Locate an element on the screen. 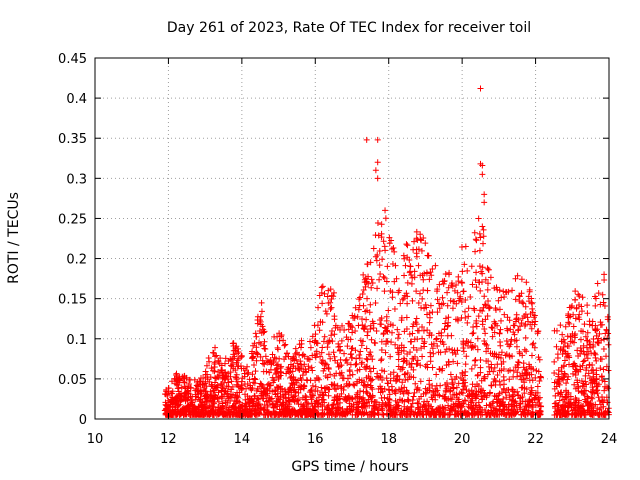 This screenshot has width=640, height=480. x-tick-label: 12 is located at coordinates (168, 439).